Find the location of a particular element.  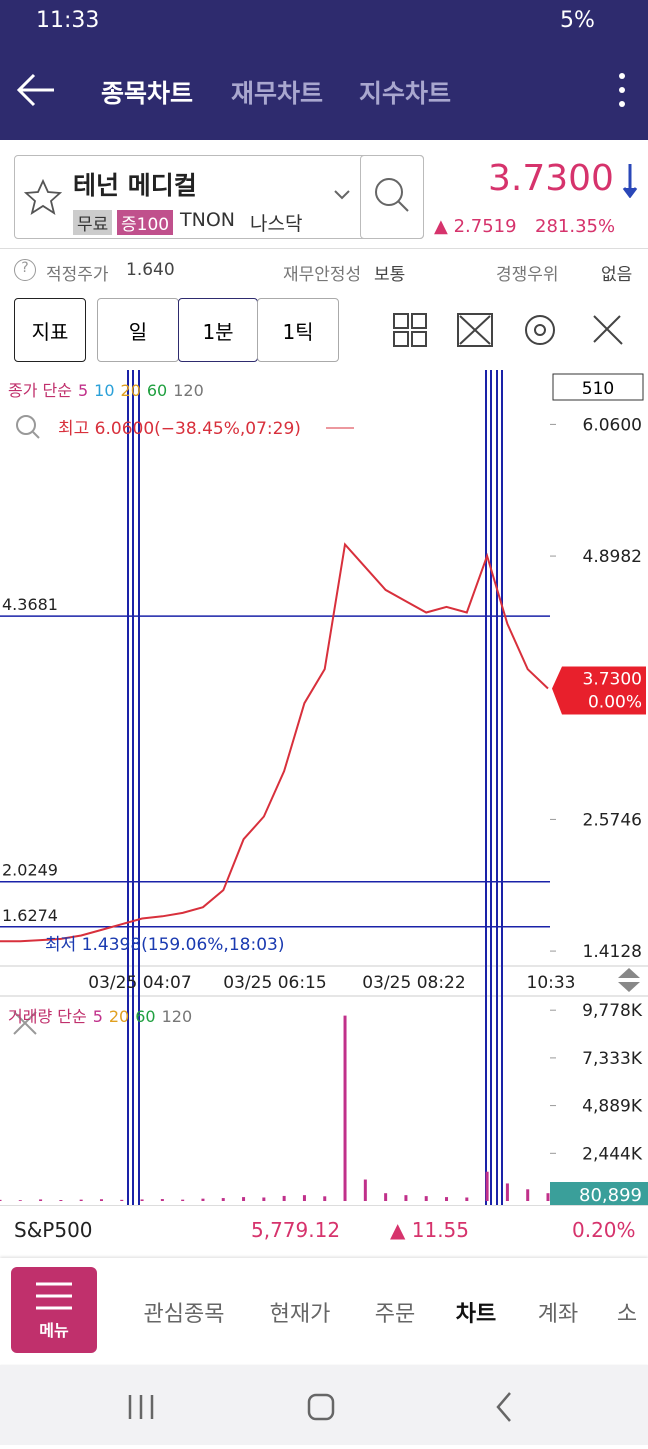

y-tick-label: 2.5746 is located at coordinates (612, 820).